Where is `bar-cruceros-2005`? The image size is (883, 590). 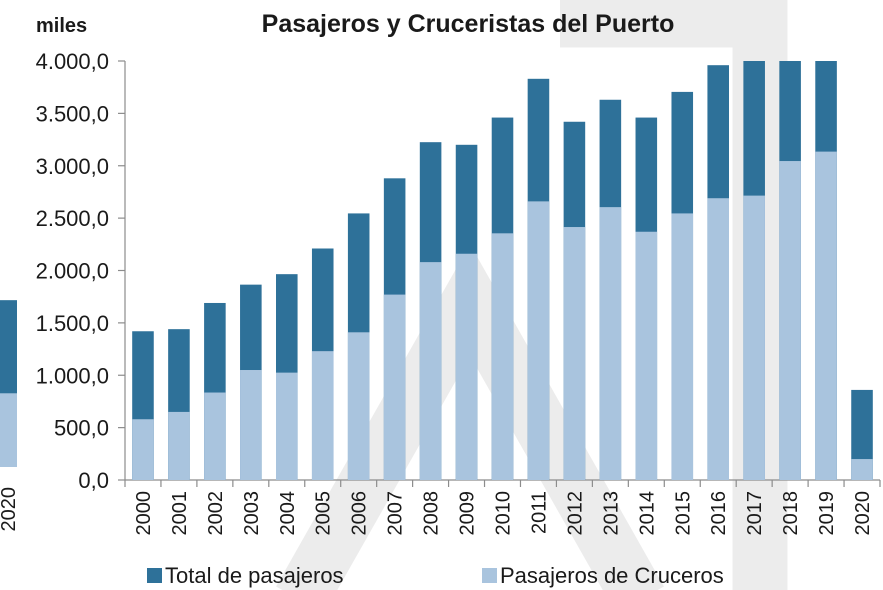
bar-cruceros-2005 is located at coordinates (322, 415).